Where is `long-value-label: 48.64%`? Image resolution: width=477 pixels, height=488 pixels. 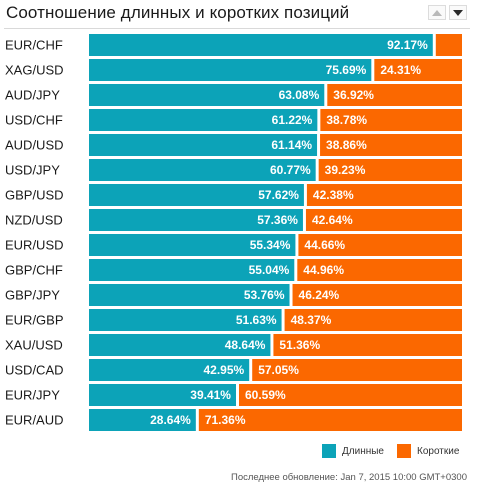
long-value-label: 48.64% is located at coordinates (245, 345).